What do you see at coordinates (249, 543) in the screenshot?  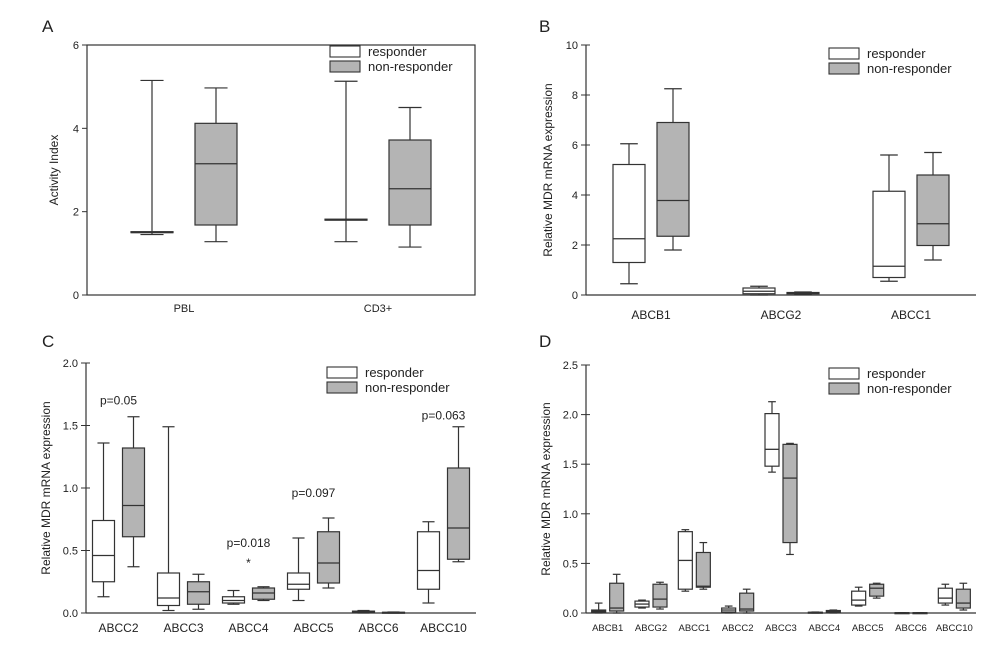 I see `p-value-annotation: p=0.018` at bounding box center [249, 543].